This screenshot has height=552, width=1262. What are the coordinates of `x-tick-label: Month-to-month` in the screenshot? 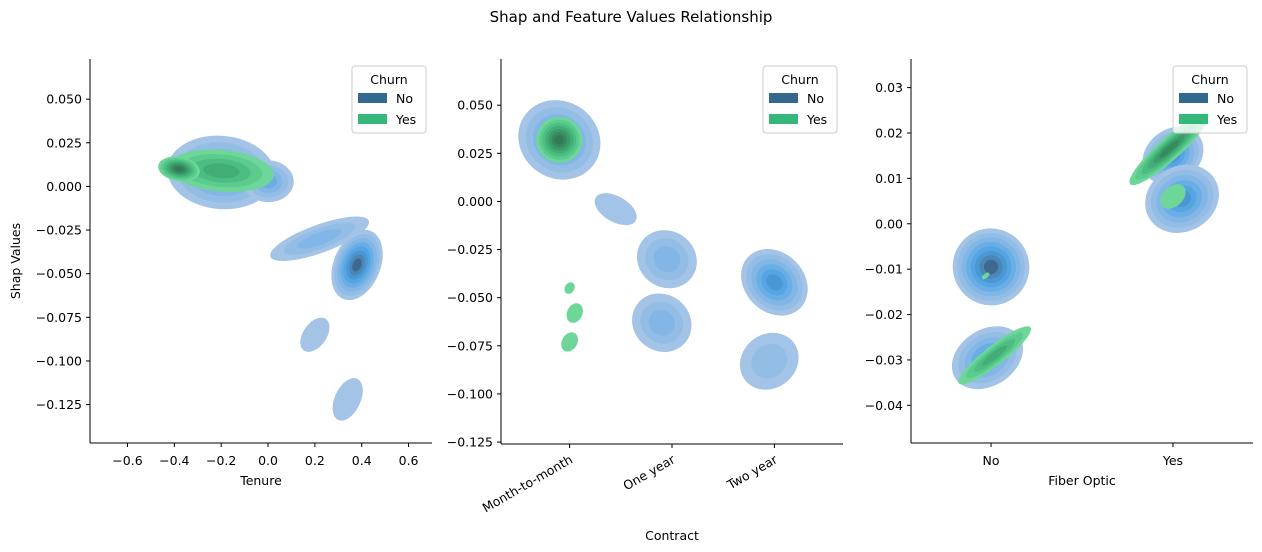 It's located at (527, 484).